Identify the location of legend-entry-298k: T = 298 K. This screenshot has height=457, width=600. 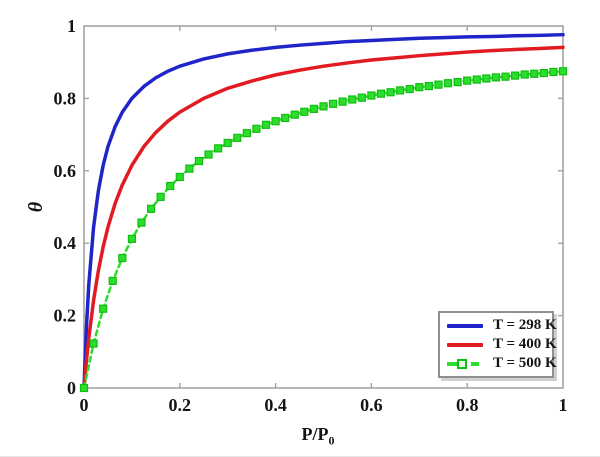
(502, 325).